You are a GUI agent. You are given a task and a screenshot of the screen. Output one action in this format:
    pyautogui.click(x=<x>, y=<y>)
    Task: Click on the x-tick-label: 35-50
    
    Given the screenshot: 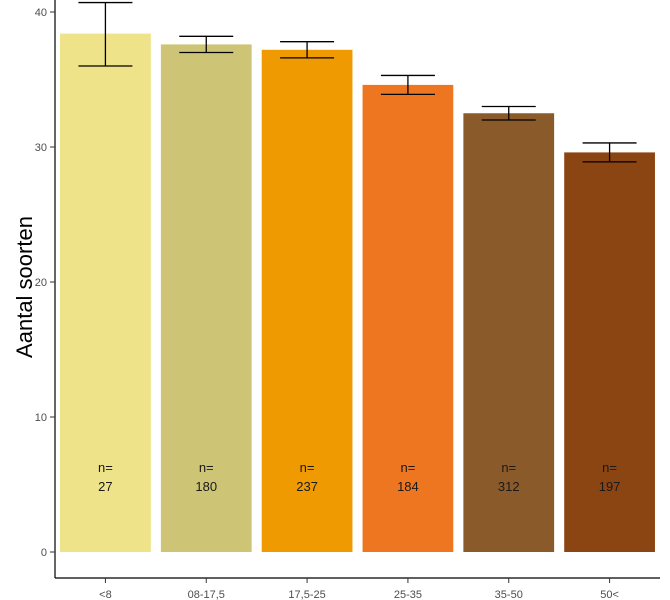 What is the action you would take?
    pyautogui.click(x=509, y=594)
    